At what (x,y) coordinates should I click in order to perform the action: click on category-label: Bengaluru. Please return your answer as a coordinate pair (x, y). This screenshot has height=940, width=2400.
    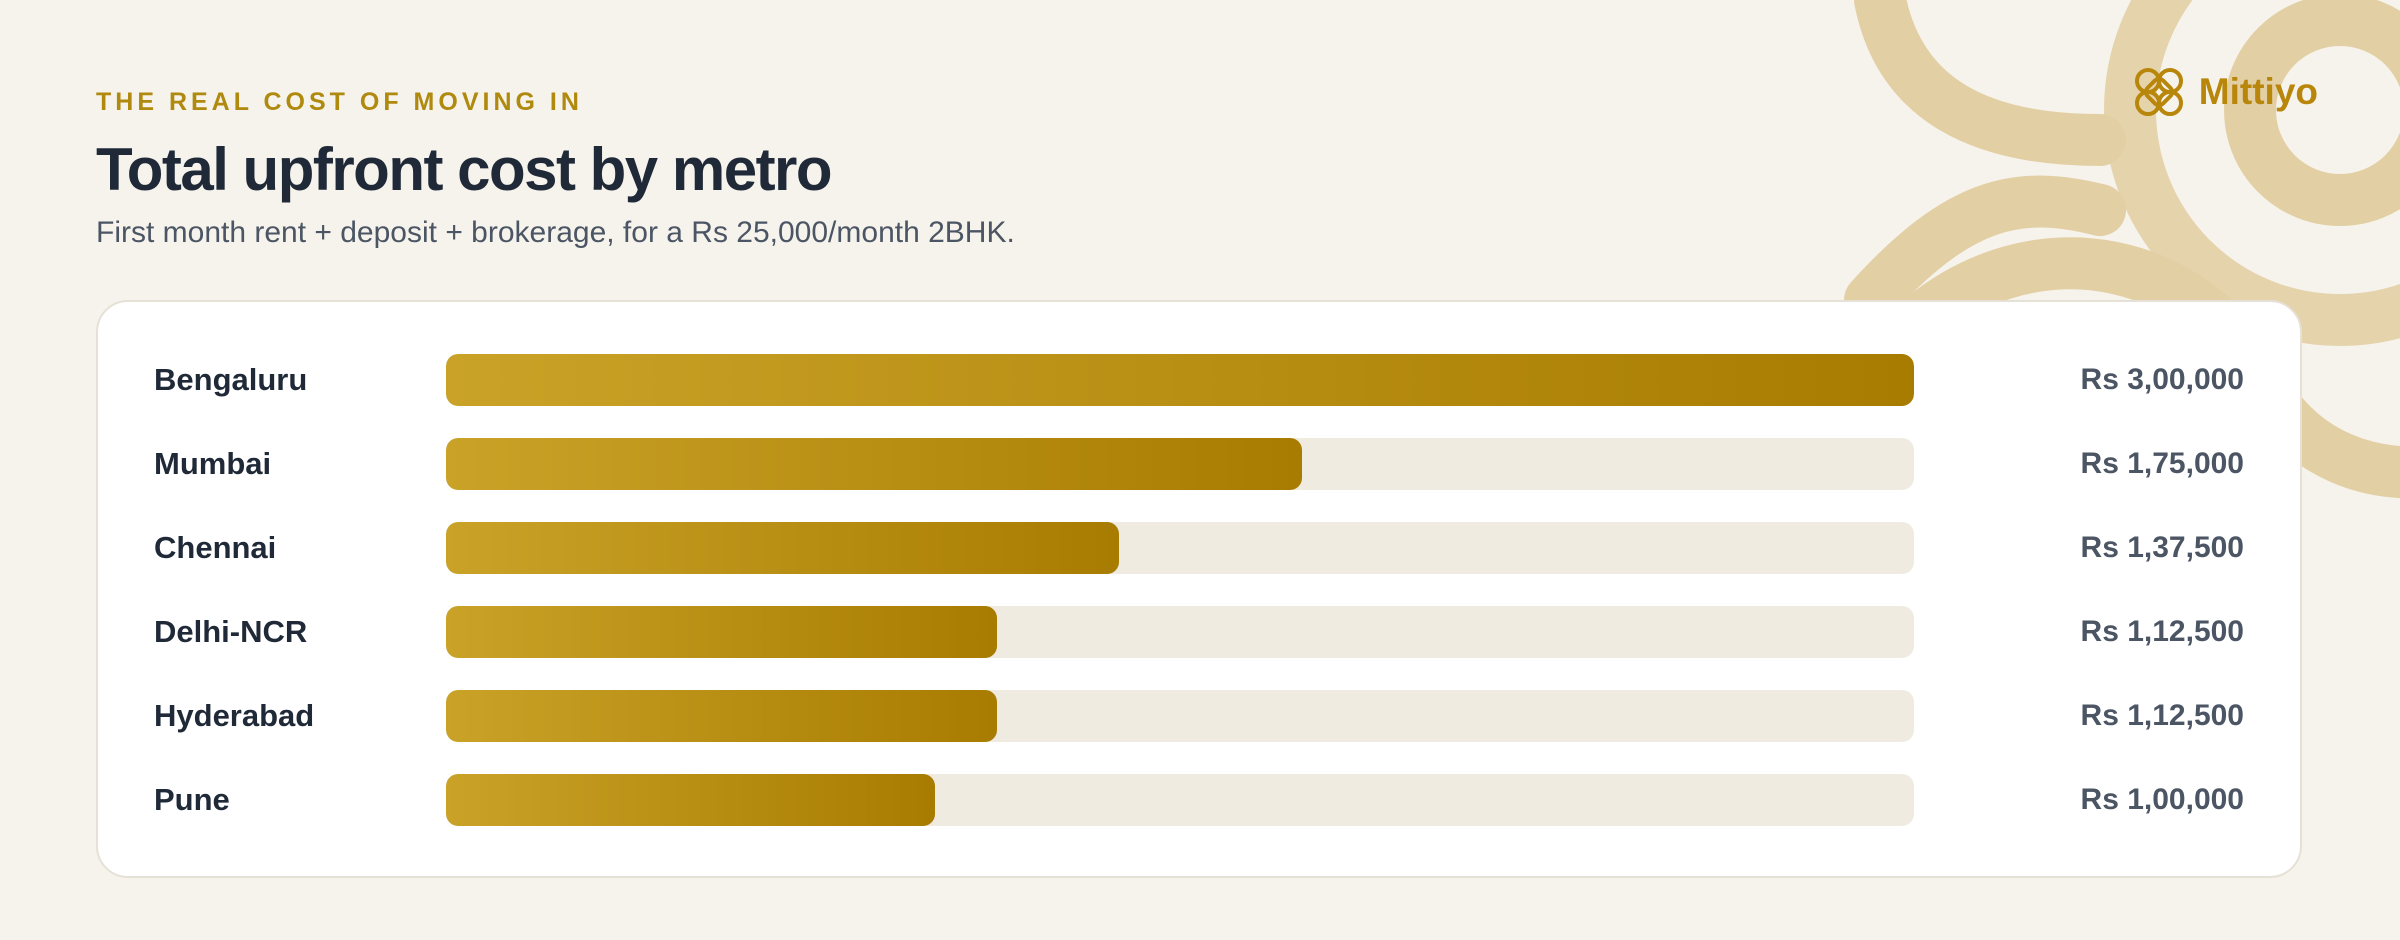
    Looking at the image, I should click on (231, 379).